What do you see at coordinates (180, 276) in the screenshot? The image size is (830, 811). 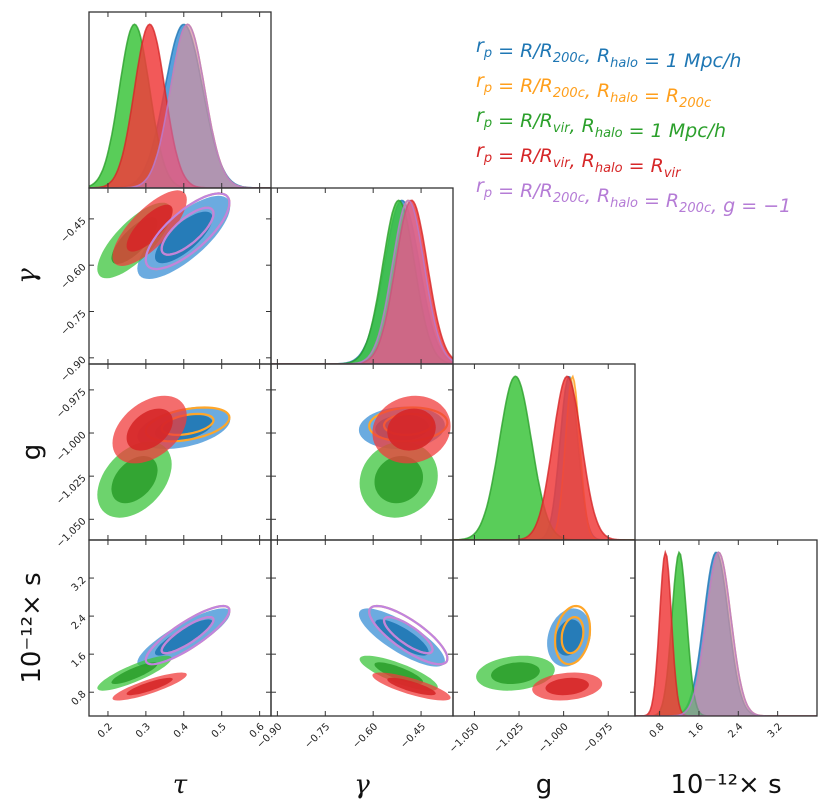 I see `panel-tau-gamma` at bounding box center [180, 276].